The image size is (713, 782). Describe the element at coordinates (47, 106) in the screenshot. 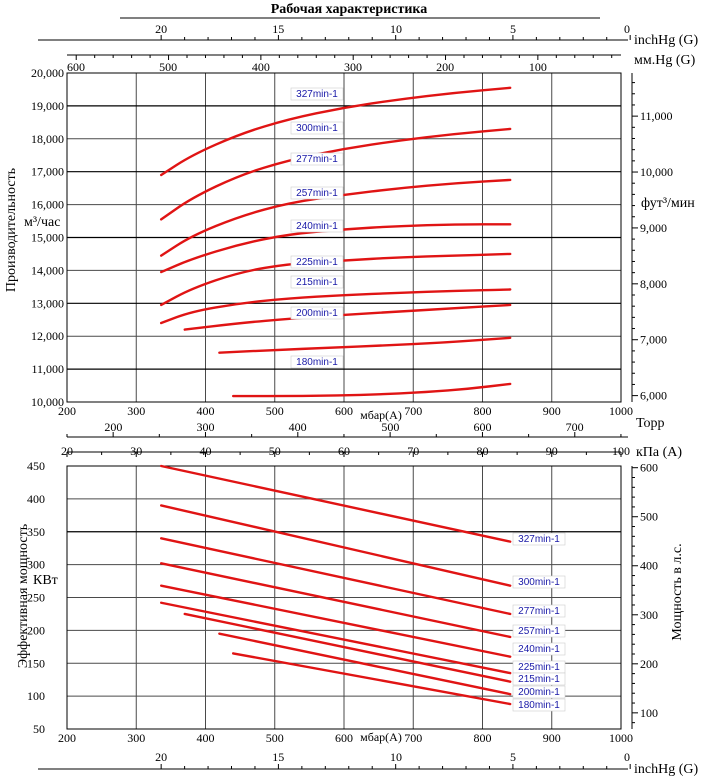

I see `y-tick-label: 19,000` at that location.